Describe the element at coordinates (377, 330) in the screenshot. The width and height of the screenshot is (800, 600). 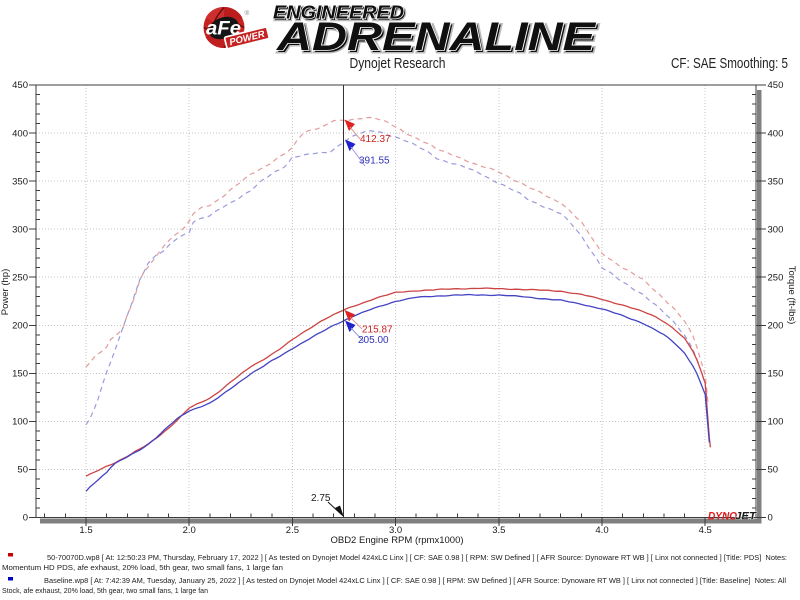
I see `svg-text: 215.87` at that location.